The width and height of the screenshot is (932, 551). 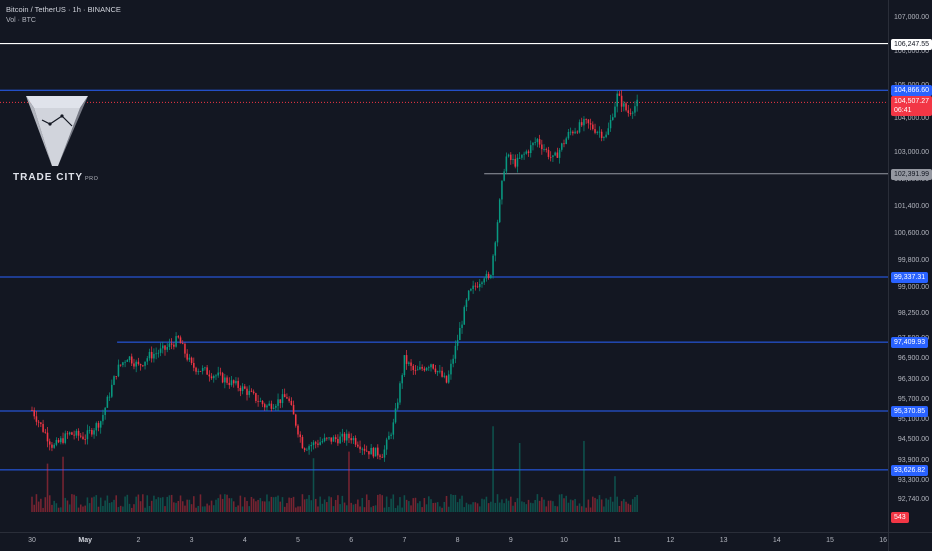 What do you see at coordinates (910, 343) in the screenshot?
I see `level-price-badge: 97,409.93` at bounding box center [910, 343].